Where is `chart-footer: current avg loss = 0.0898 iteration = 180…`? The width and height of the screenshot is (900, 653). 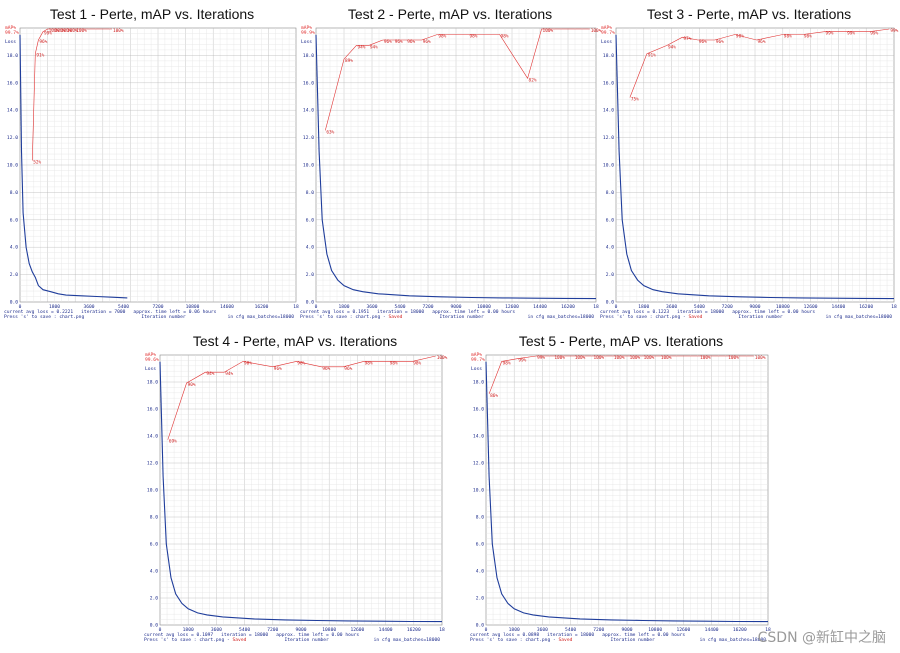 chart-footer: current avg loss = 0.0898 iteration = 180… is located at coordinates (621, 638).